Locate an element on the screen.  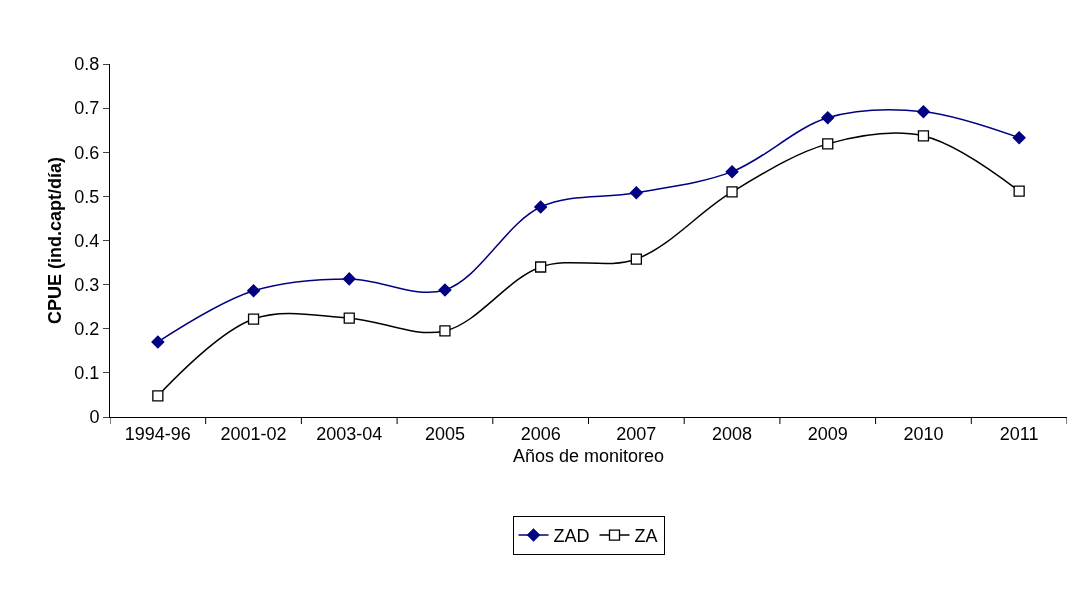
x-tick-label: 2003-04 is located at coordinates (349, 433).